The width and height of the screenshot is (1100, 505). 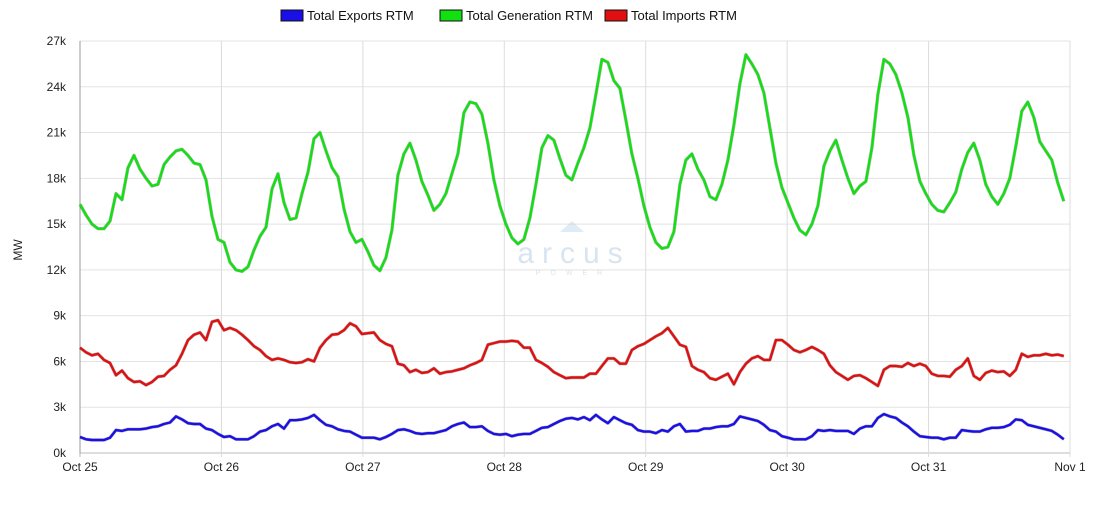 What do you see at coordinates (646, 467) in the screenshot?
I see `x-tick-label: Oct 29` at bounding box center [646, 467].